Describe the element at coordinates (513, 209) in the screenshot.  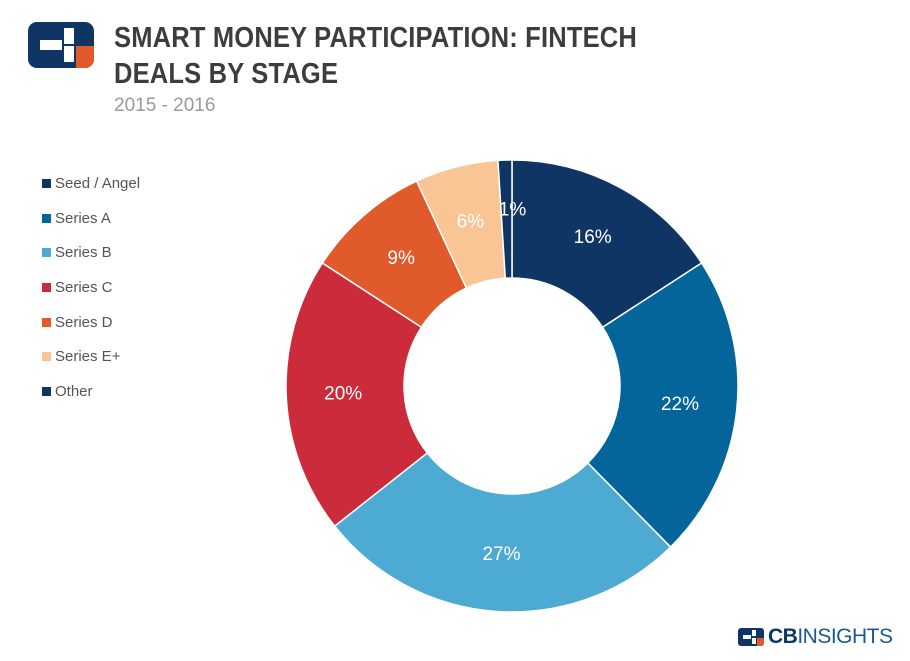
I see `slice-data-label: 1%` at that location.